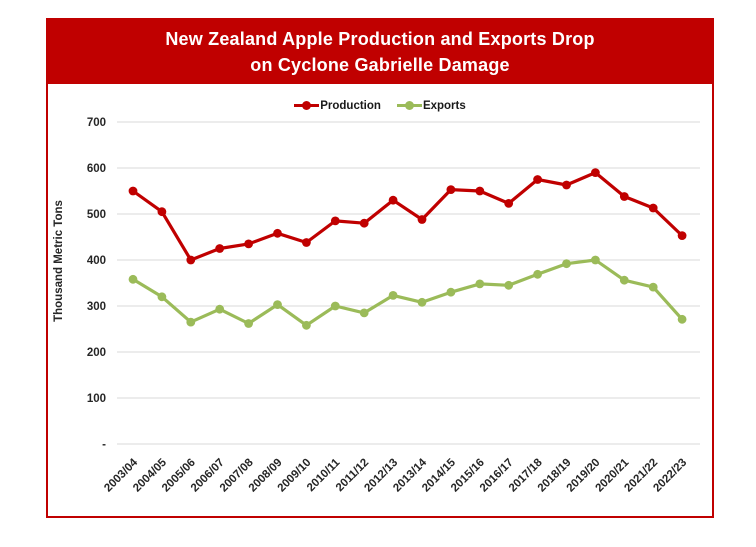 This screenshot has width=756, height=547. I want to click on legend-label-exports: Exports, so click(444, 105).